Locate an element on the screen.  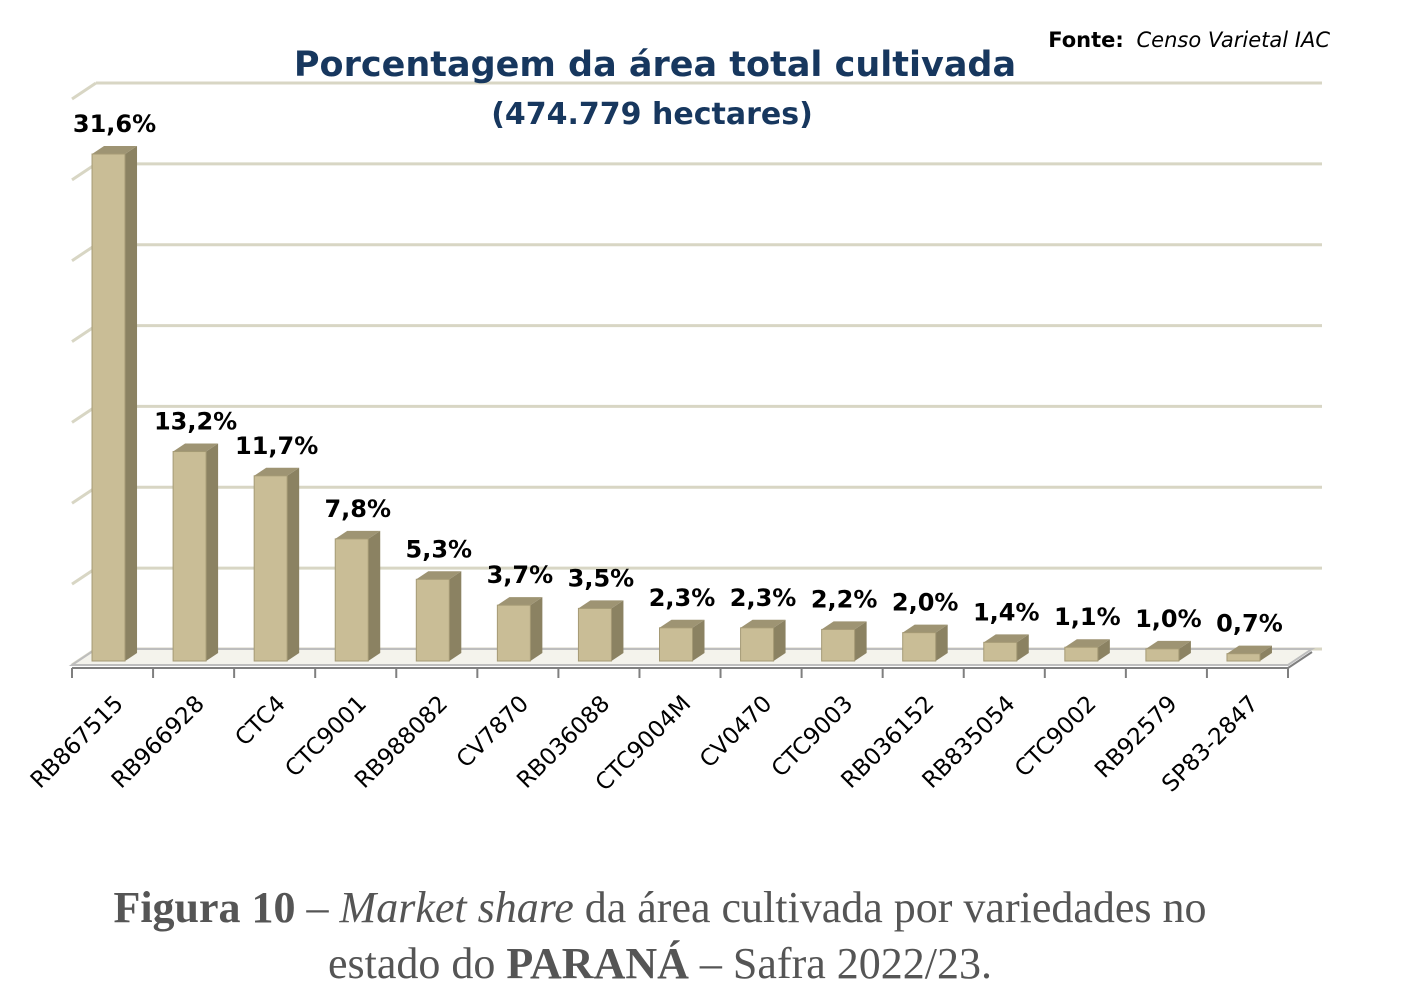
data-label: 31,6% is located at coordinates (114, 124).